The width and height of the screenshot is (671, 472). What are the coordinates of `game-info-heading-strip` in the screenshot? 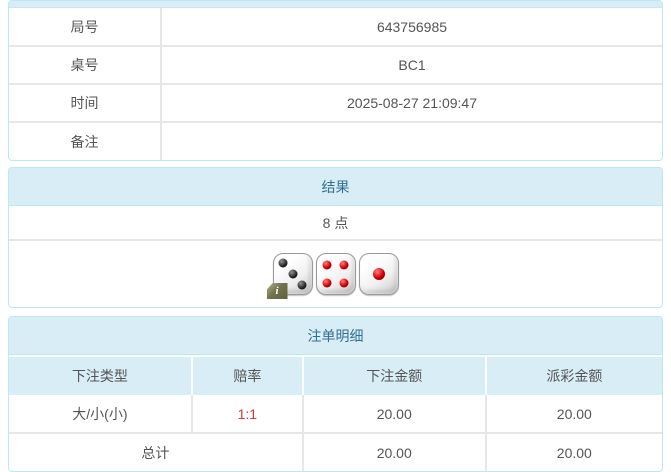 It's located at (335, 4).